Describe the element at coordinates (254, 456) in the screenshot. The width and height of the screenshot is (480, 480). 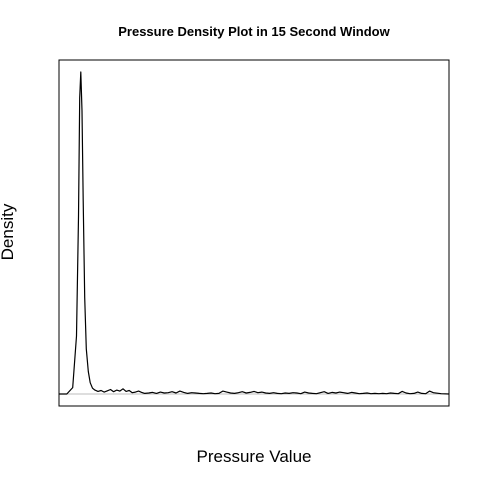
I see `x-axis-label: Pressure Value` at that location.